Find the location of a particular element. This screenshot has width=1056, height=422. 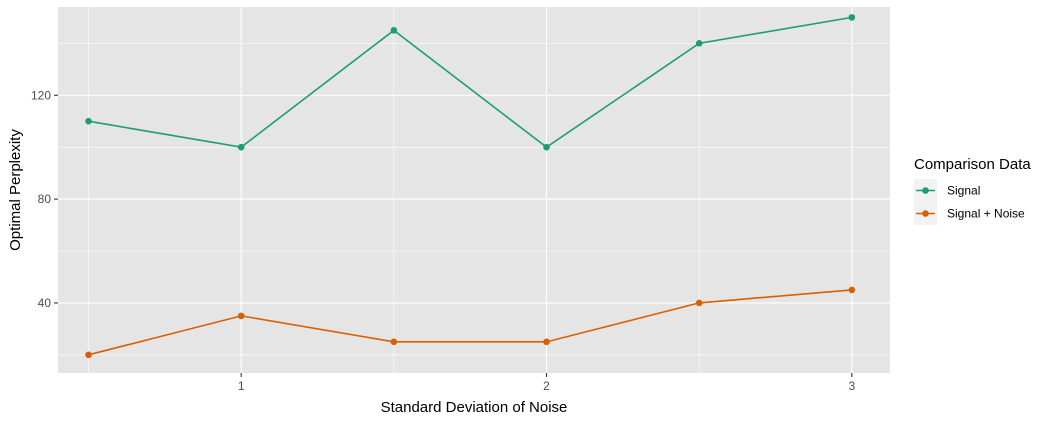

legend-label: Signal is located at coordinates (963, 191).